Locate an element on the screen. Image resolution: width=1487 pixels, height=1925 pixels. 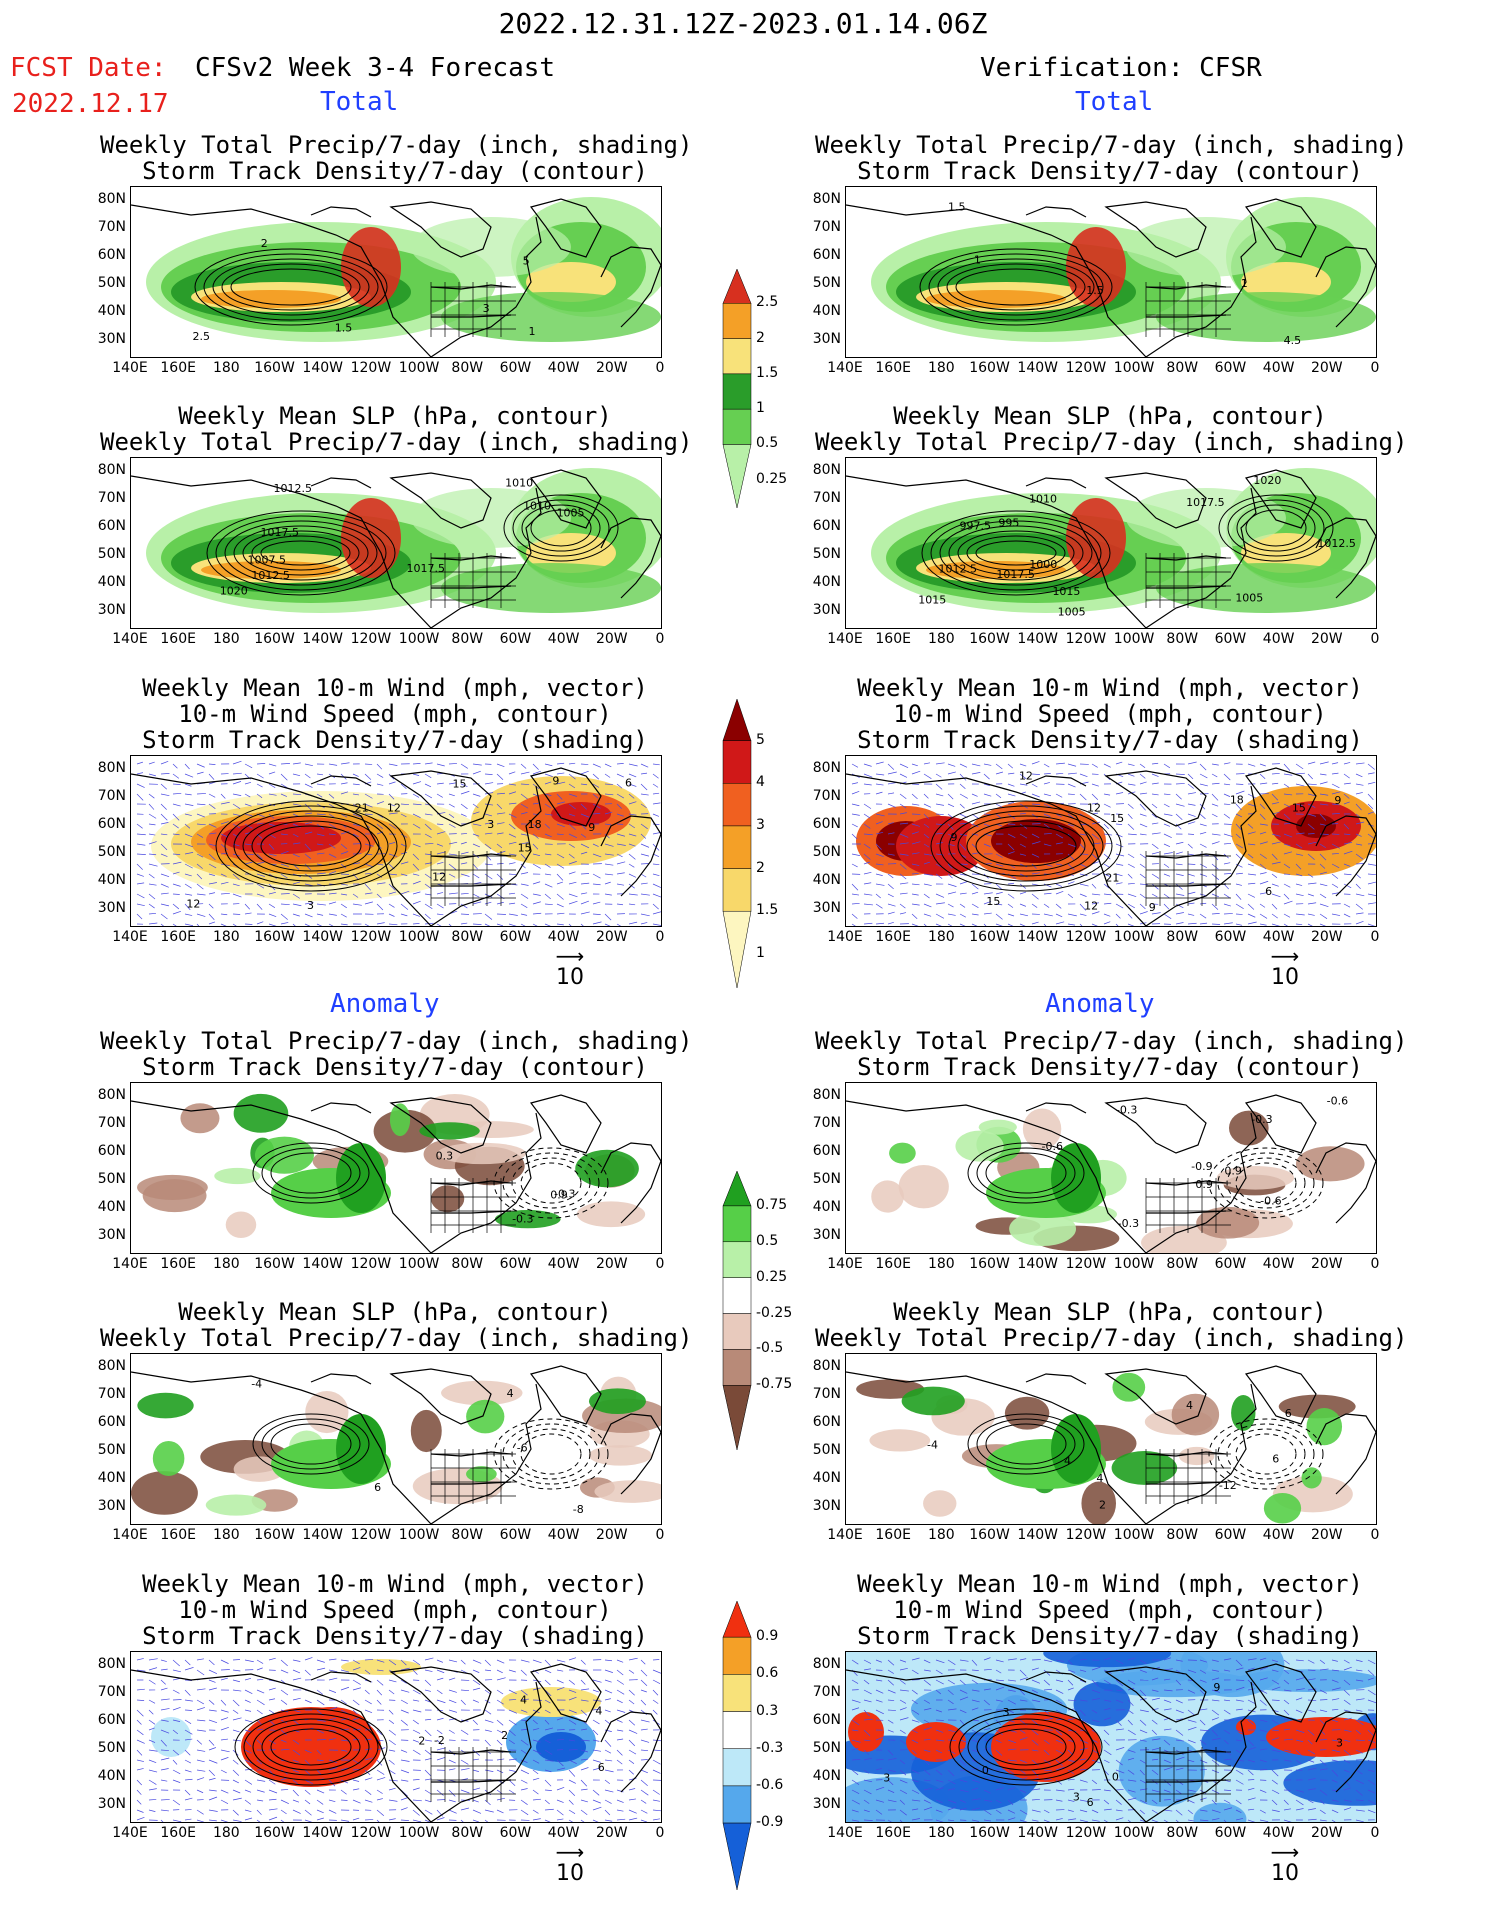
colorbar-label: 0.5 is located at coordinates (767, 1240).